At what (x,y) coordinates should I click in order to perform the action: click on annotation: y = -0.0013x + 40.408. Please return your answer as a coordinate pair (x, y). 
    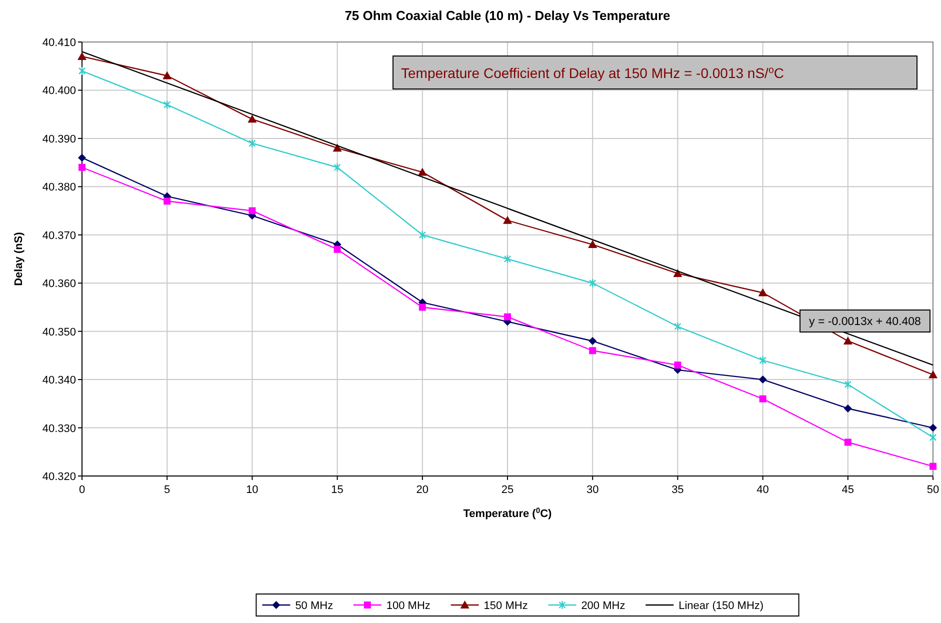
    Looking at the image, I should click on (865, 322).